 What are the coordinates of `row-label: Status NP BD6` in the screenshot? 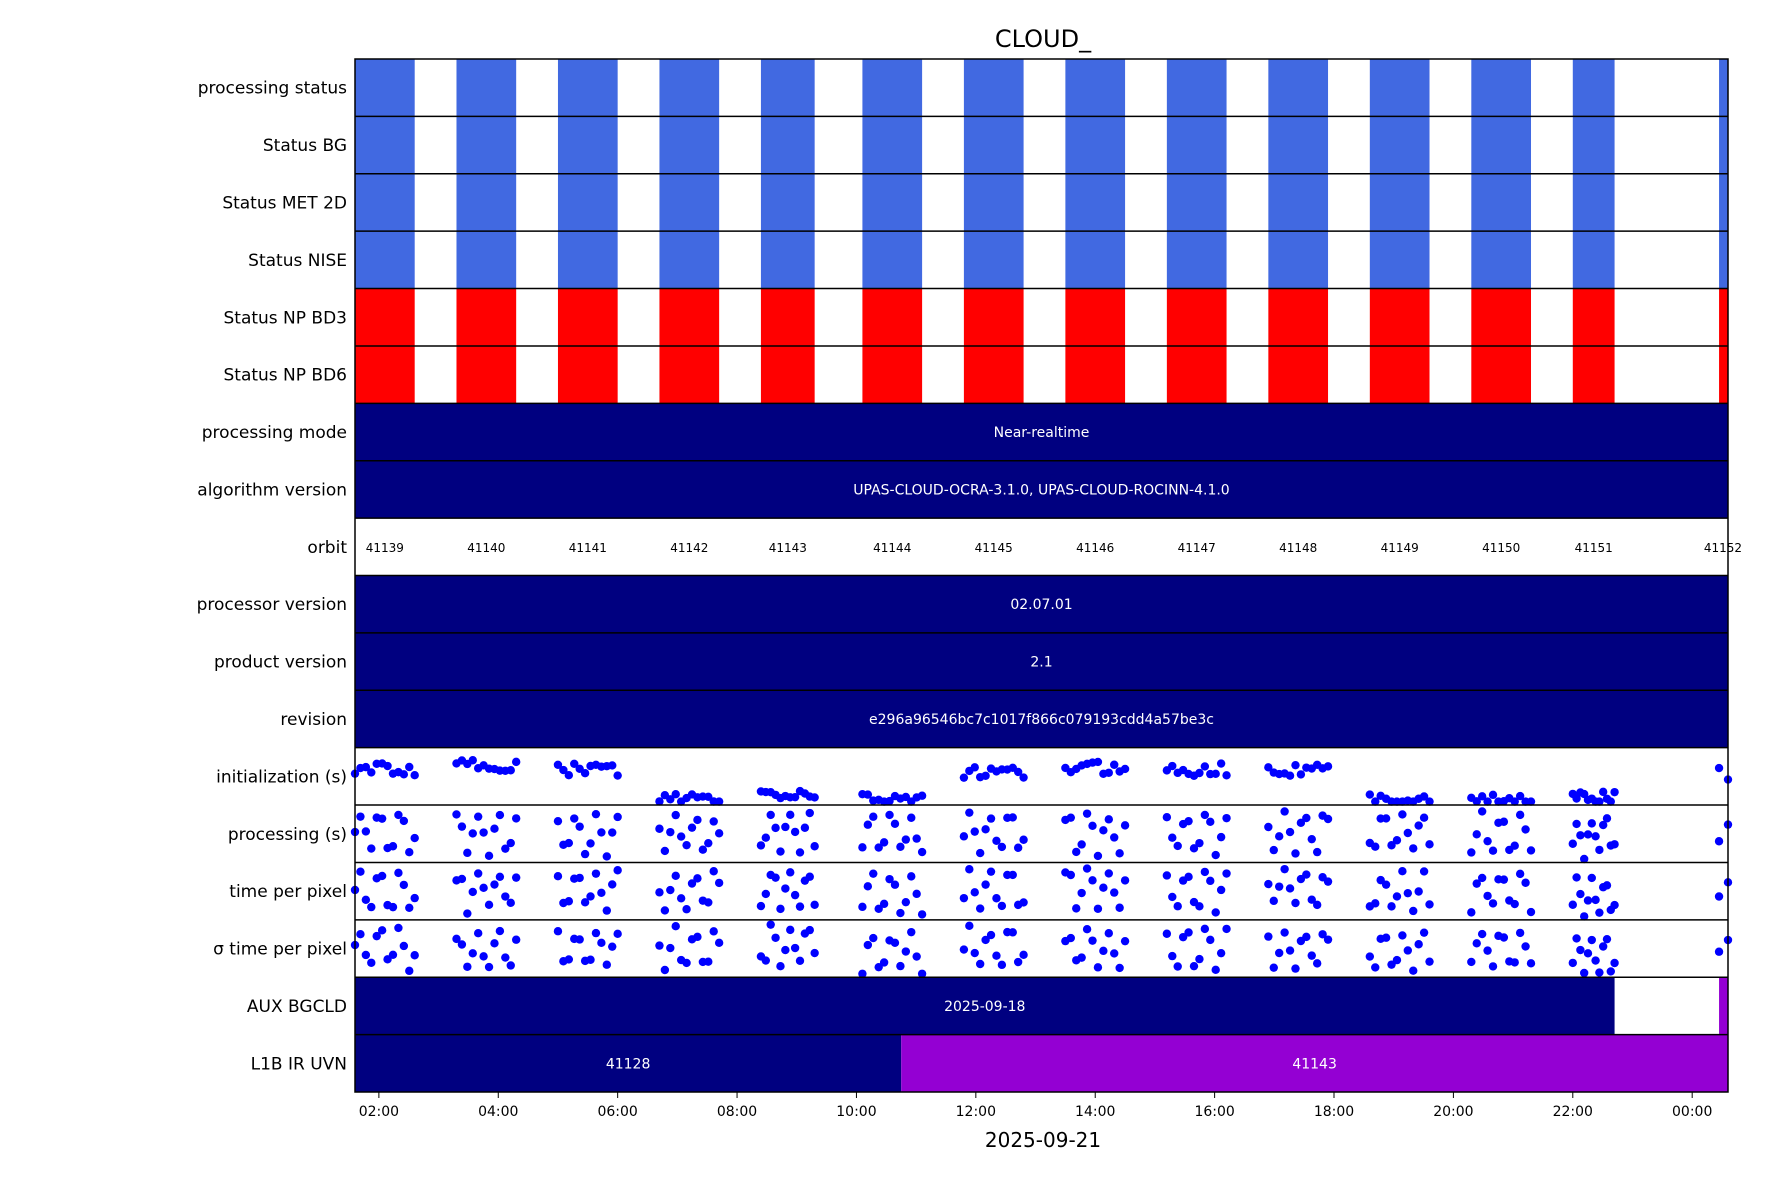 It's located at (285, 376).